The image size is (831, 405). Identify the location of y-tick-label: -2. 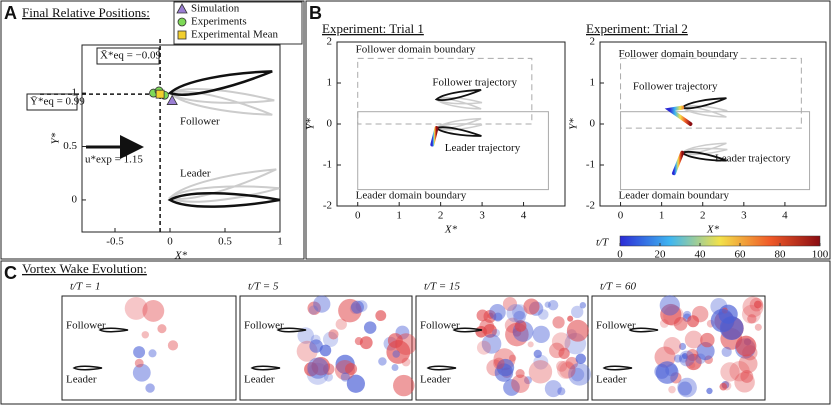
(327, 206).